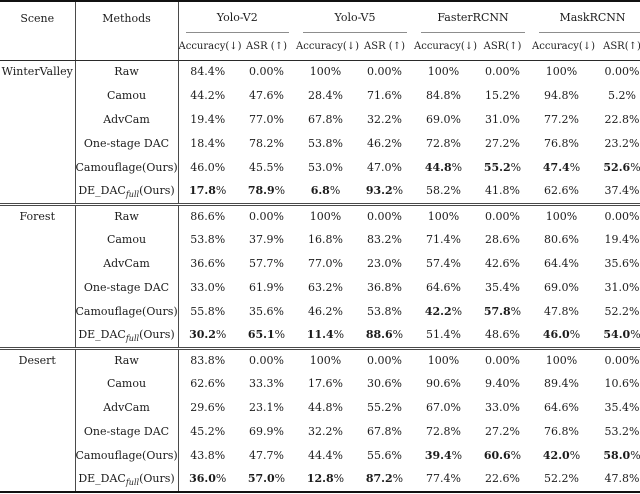 This screenshot has width=640, height=494. I want to click on value-cell: 16.8%, so click(325, 239).